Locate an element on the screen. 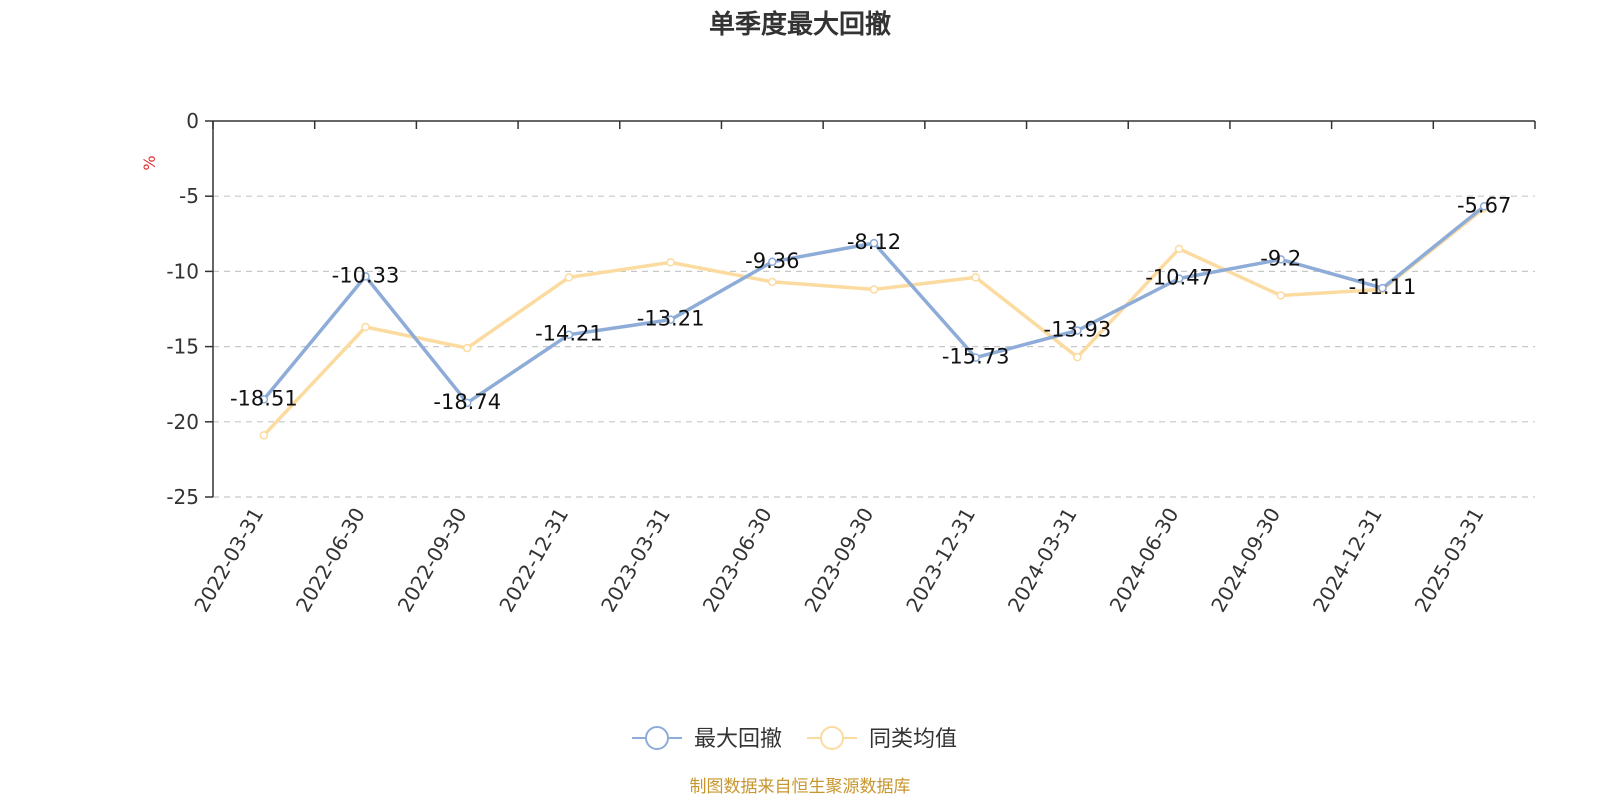 The height and width of the screenshot is (800, 1600). data-label: -11.11 is located at coordinates (1383, 287).